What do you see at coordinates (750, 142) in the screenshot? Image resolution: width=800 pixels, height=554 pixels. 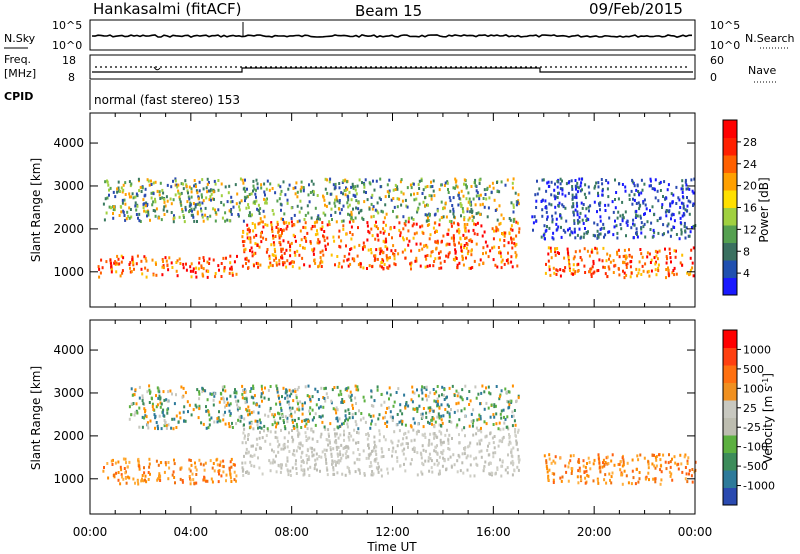 I see `colorbar-tick-label: 28` at bounding box center [750, 142].